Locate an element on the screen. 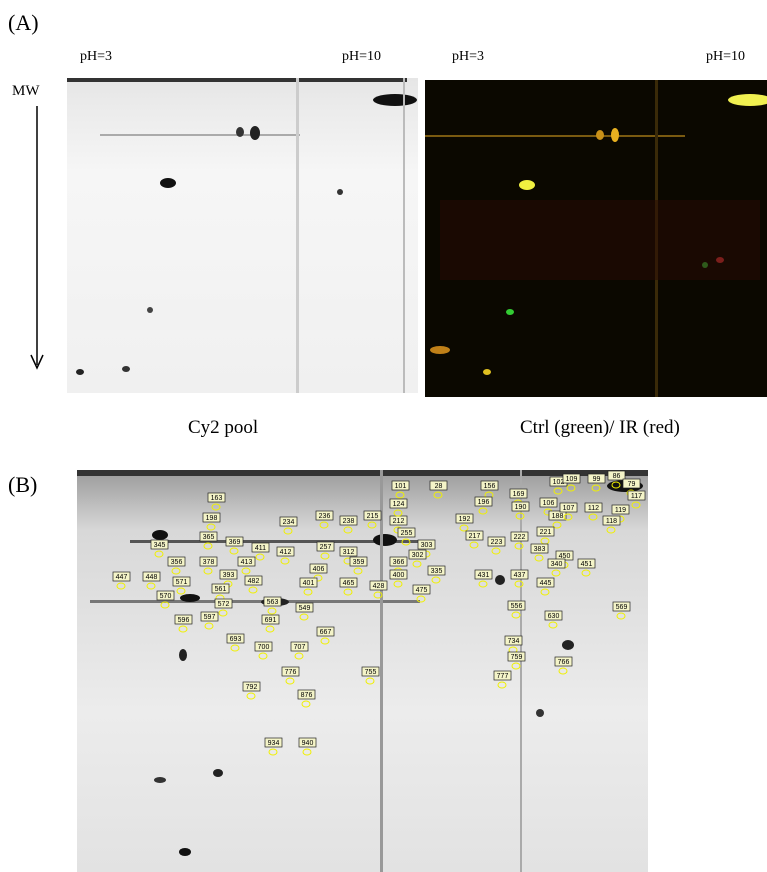 This screenshot has width=767, height=872. label-text: 428 is located at coordinates (379, 586).